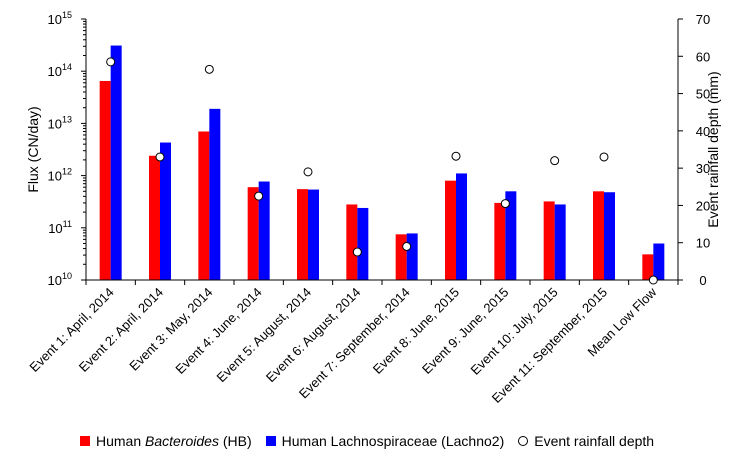  I want to click on x-category-label: Event 10: July, 2015, so click(514, 331).